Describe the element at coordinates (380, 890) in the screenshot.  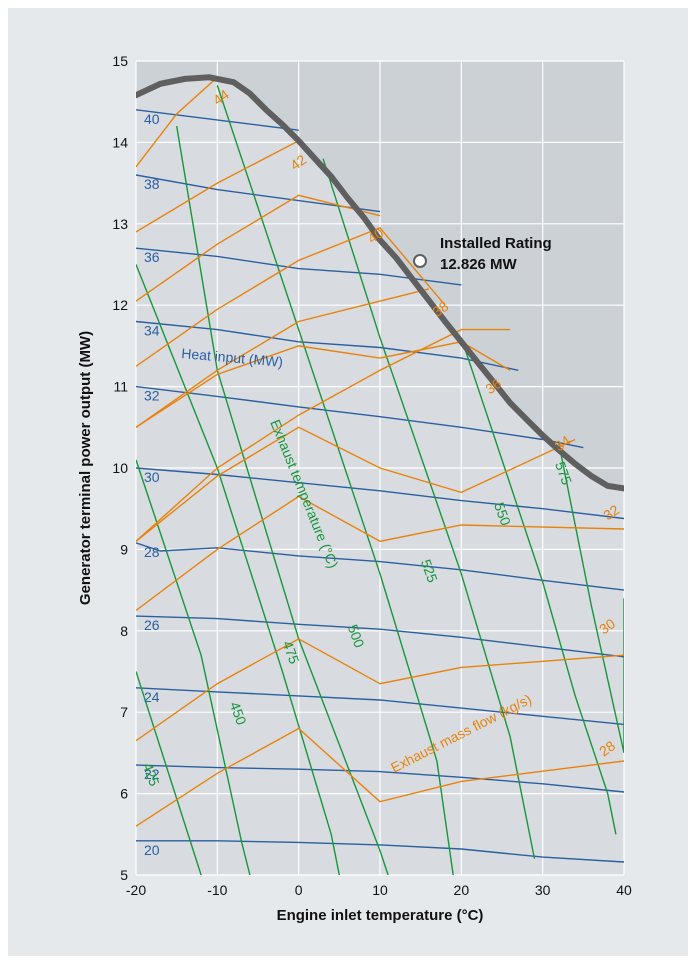
I see `x-tick-label: 10` at that location.